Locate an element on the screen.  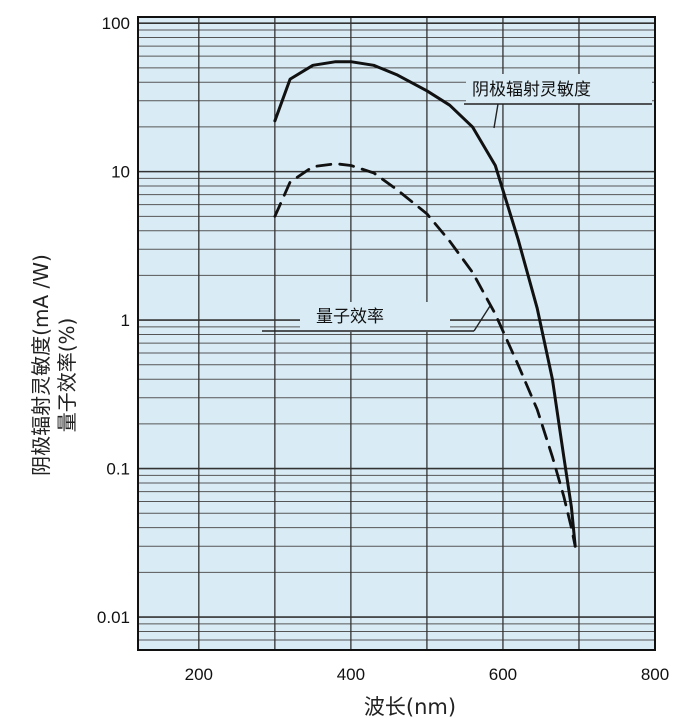
y-tick-label: 0.1 is located at coordinates (118, 469).